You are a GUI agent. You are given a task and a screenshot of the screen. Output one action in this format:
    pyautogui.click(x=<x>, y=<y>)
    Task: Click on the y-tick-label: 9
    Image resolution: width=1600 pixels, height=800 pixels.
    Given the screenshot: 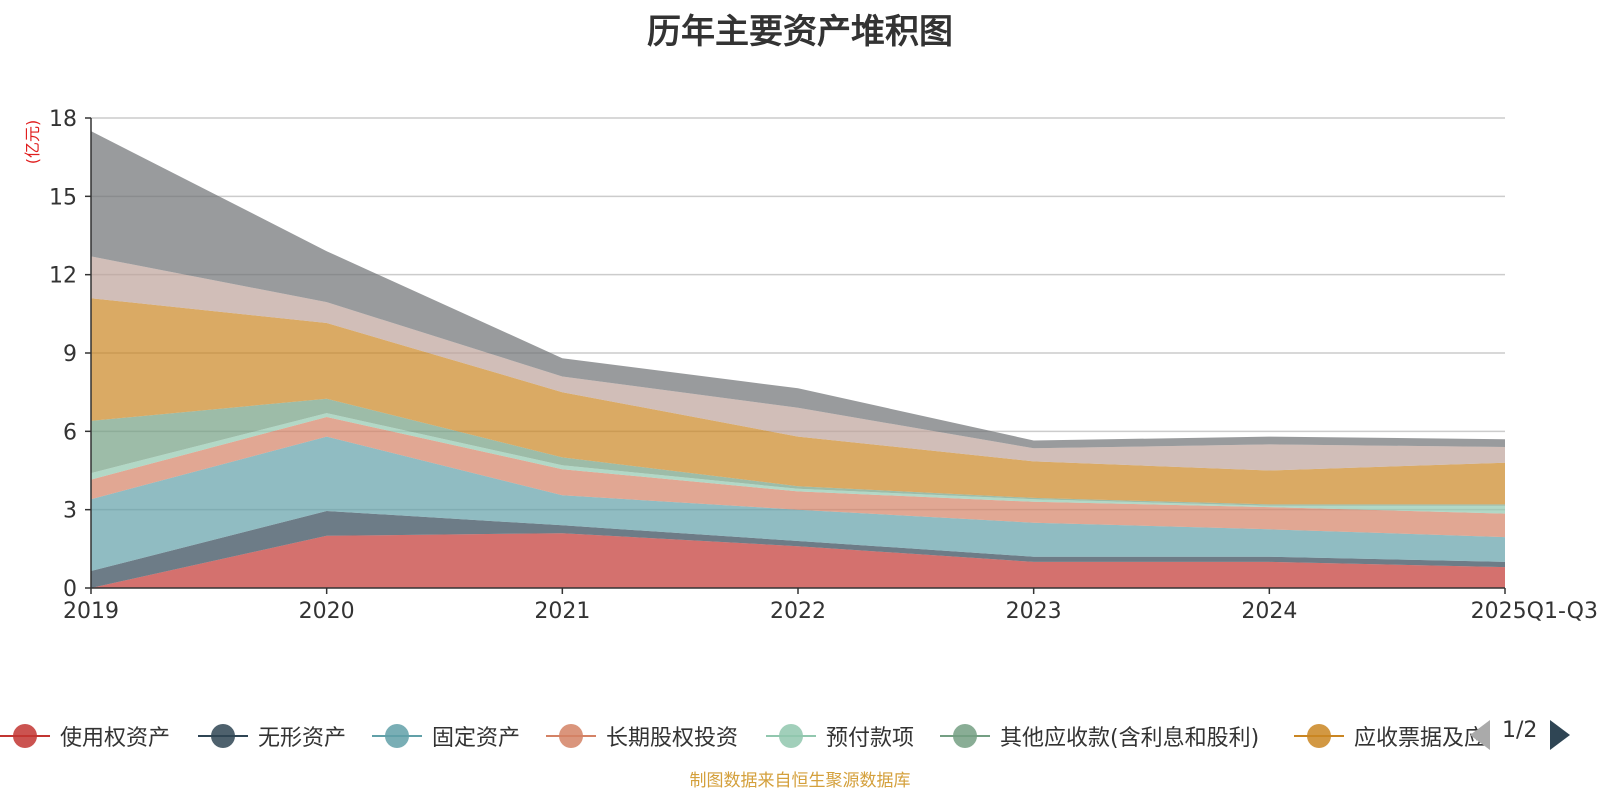 What is the action you would take?
    pyautogui.click(x=70, y=354)
    